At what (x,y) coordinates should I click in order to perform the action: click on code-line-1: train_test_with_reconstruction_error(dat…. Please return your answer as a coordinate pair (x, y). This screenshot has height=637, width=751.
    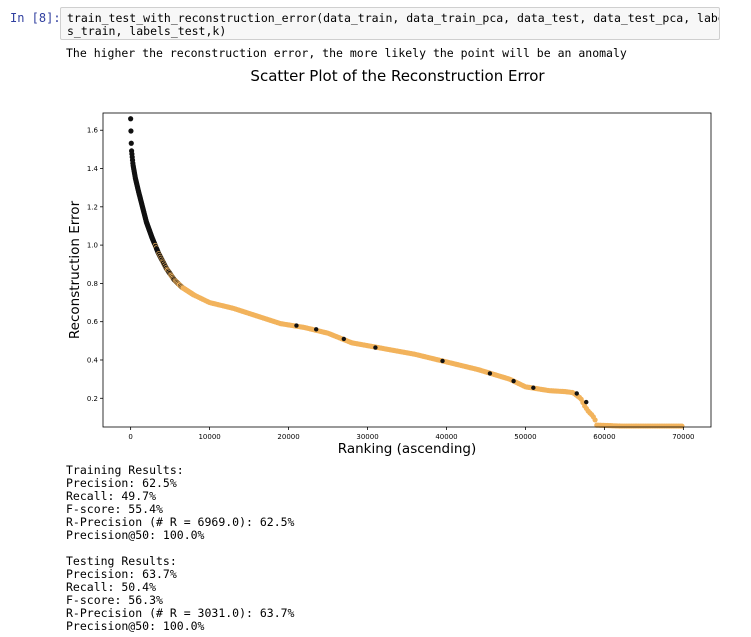
    Looking at the image, I should click on (393, 18).